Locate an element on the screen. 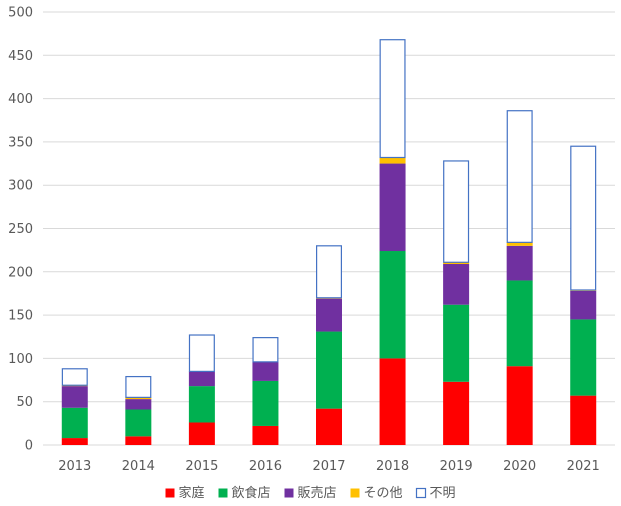  x-tick-label: 2019 is located at coordinates (456, 466).